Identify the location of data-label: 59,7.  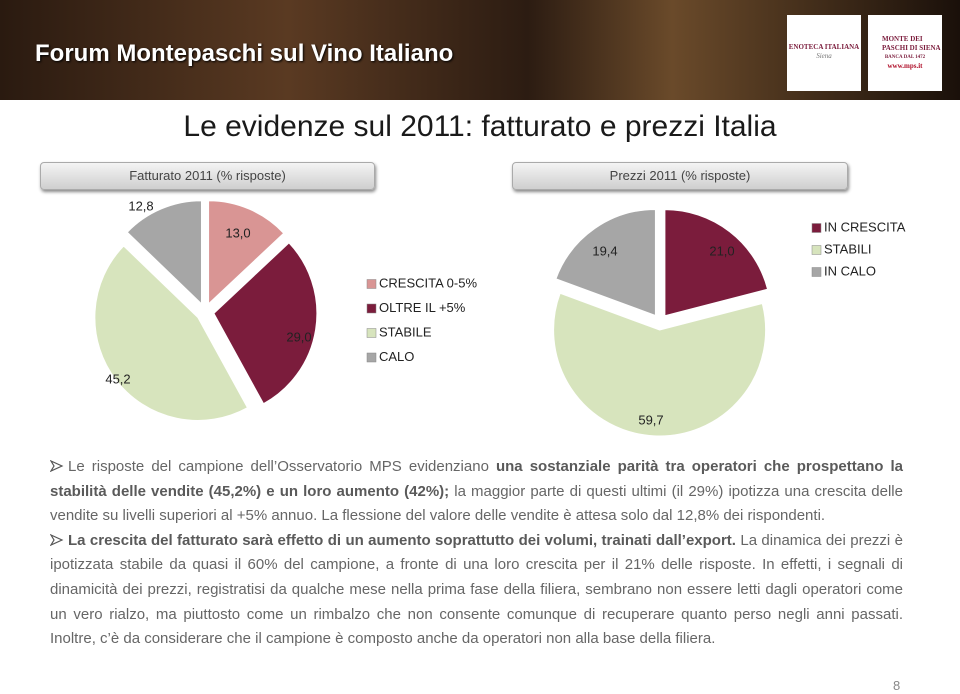
(650, 419).